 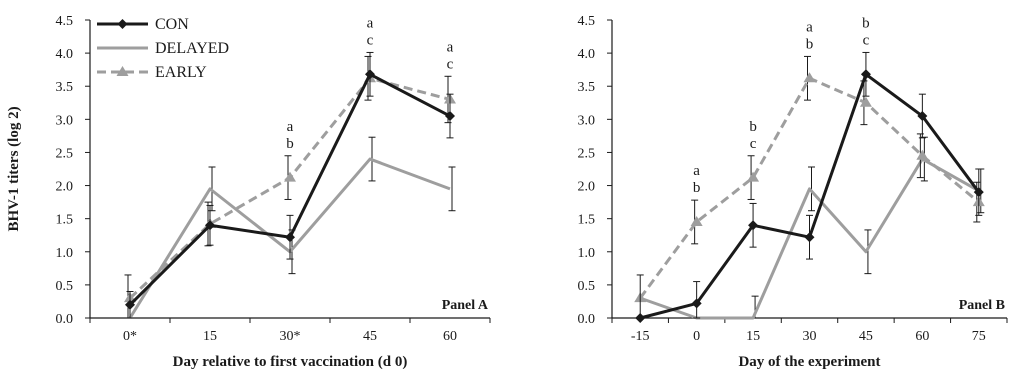 What do you see at coordinates (979, 336) in the screenshot?
I see `x-tick-label: 75` at bounding box center [979, 336].